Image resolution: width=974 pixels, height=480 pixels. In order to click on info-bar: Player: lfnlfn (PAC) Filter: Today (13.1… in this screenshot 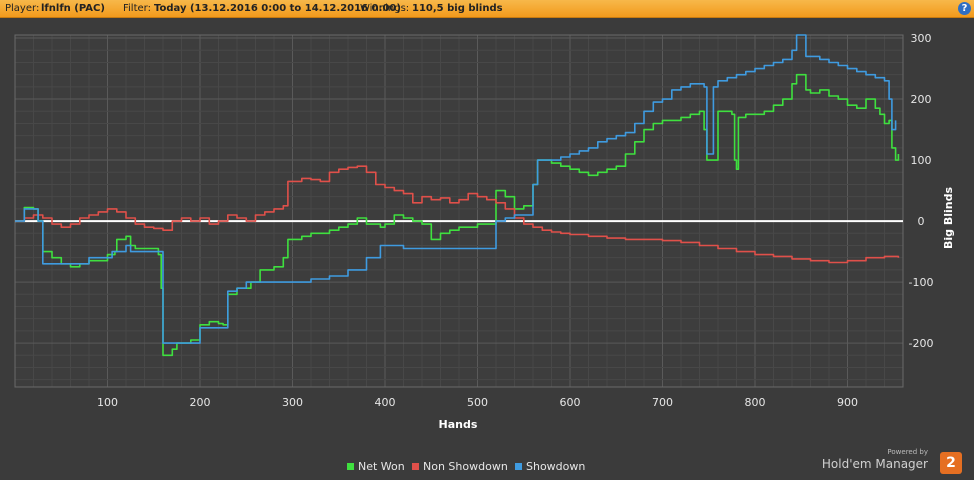, I will do `click(487, 9)`.